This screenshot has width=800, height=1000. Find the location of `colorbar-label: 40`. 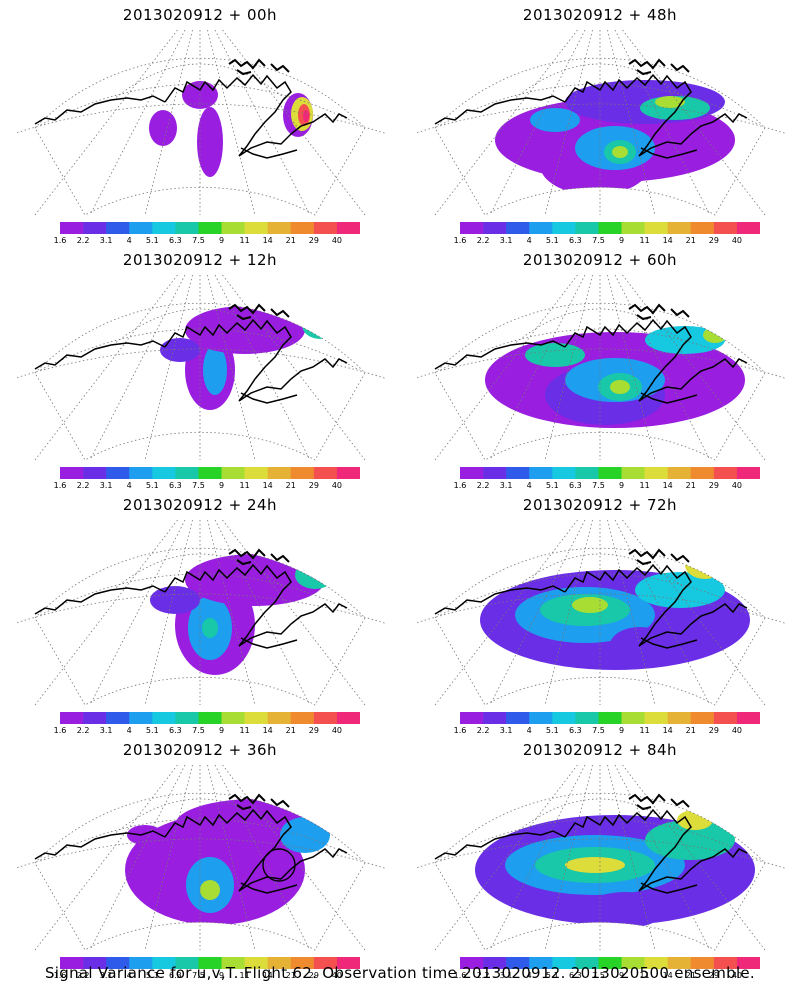

colorbar-label: 40 is located at coordinates (737, 485).